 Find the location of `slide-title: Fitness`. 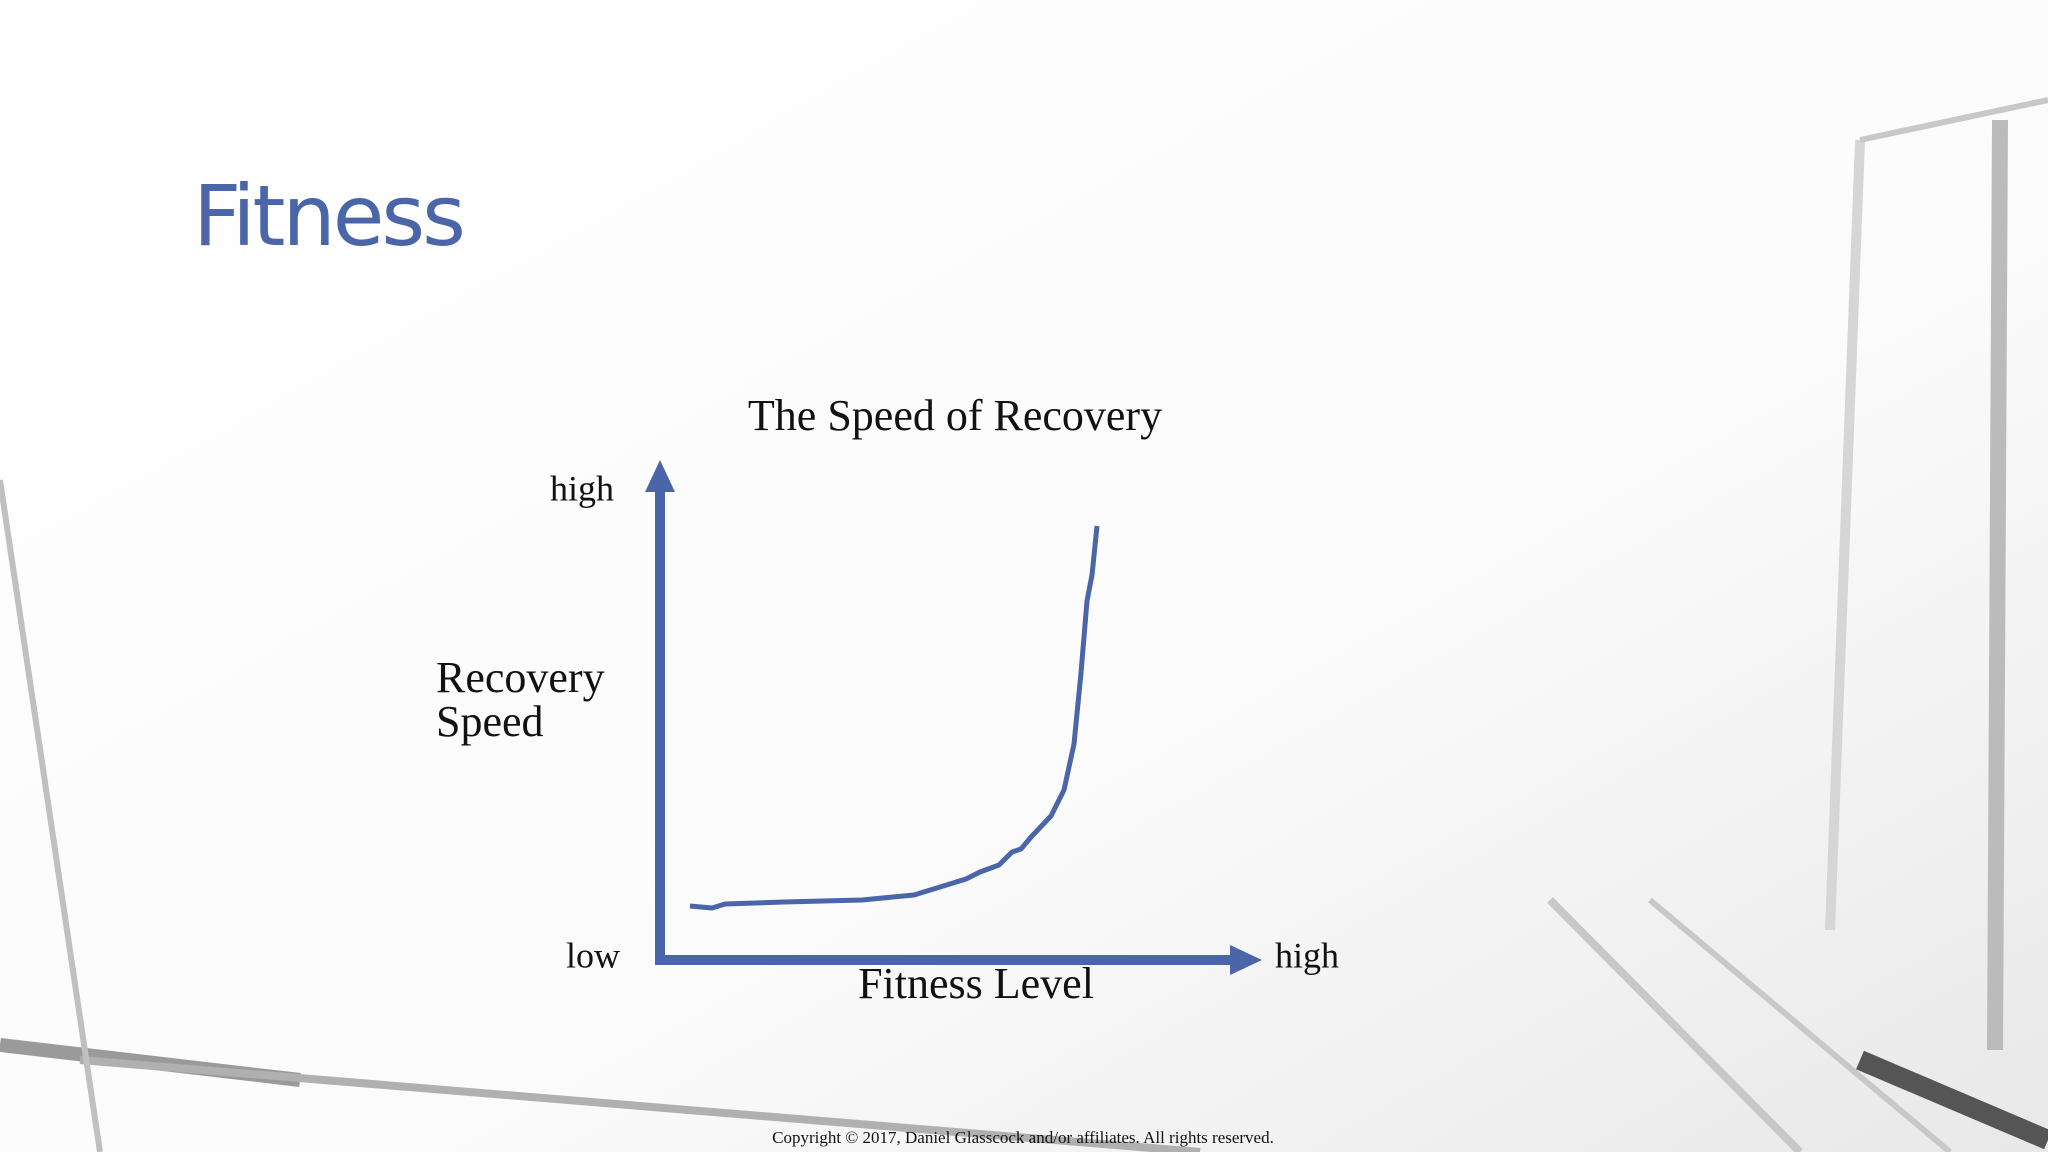

slide-title: Fitness is located at coordinates (328, 216).